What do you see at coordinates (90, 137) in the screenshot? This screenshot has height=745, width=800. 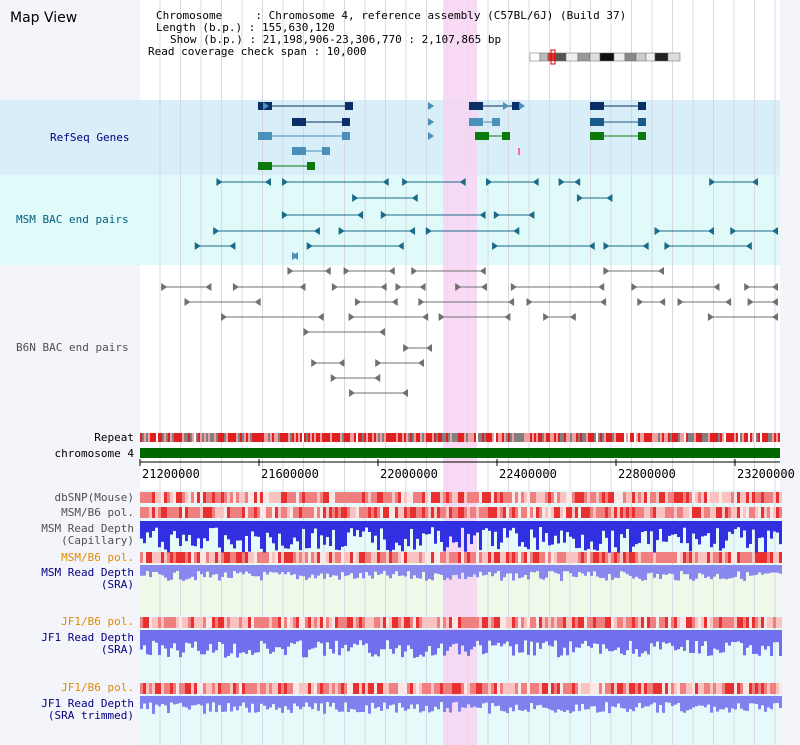 I see `label-refseq-genes: RefSeq Genes` at bounding box center [90, 137].